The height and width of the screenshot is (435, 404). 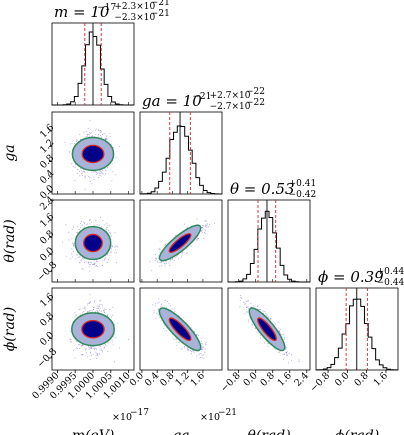 I want to click on y-axis-label-phi: ϕ(rad), so click(x=10, y=329).